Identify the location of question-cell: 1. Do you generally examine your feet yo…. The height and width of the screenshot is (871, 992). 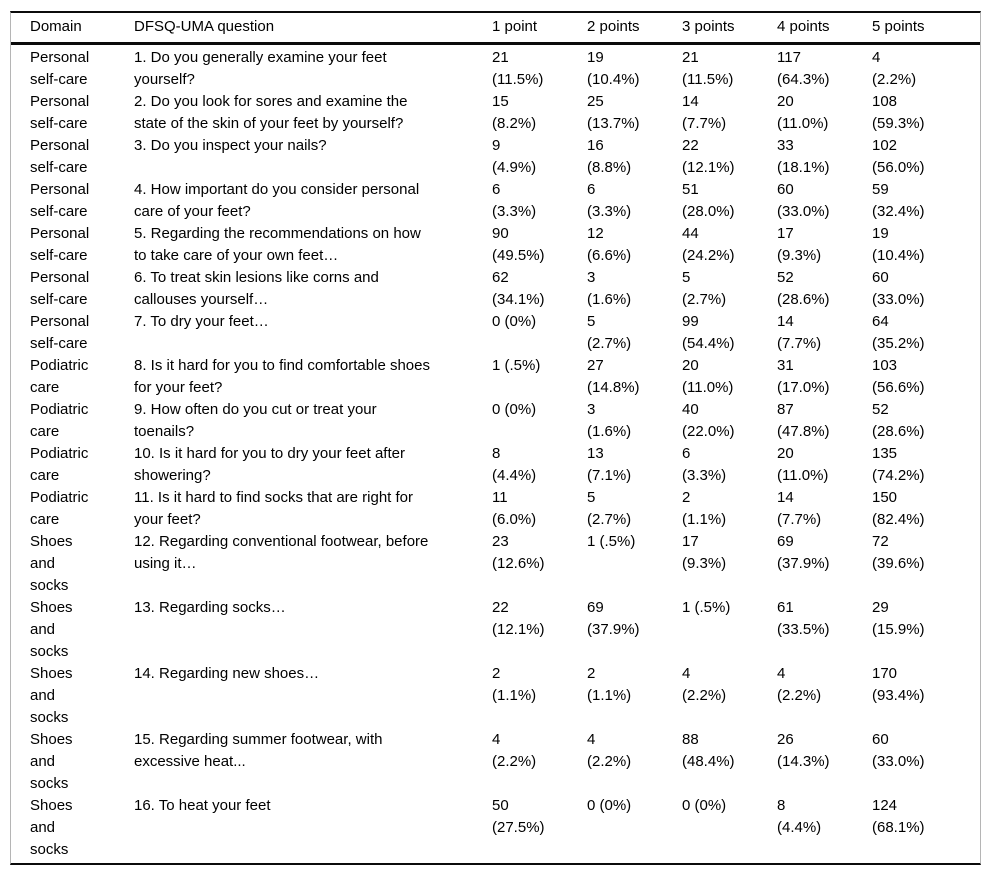
(260, 68).